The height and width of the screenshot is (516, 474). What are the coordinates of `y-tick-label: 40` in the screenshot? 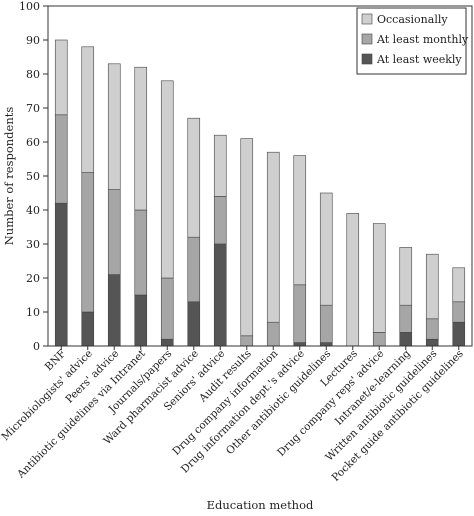 It's located at (33, 210).